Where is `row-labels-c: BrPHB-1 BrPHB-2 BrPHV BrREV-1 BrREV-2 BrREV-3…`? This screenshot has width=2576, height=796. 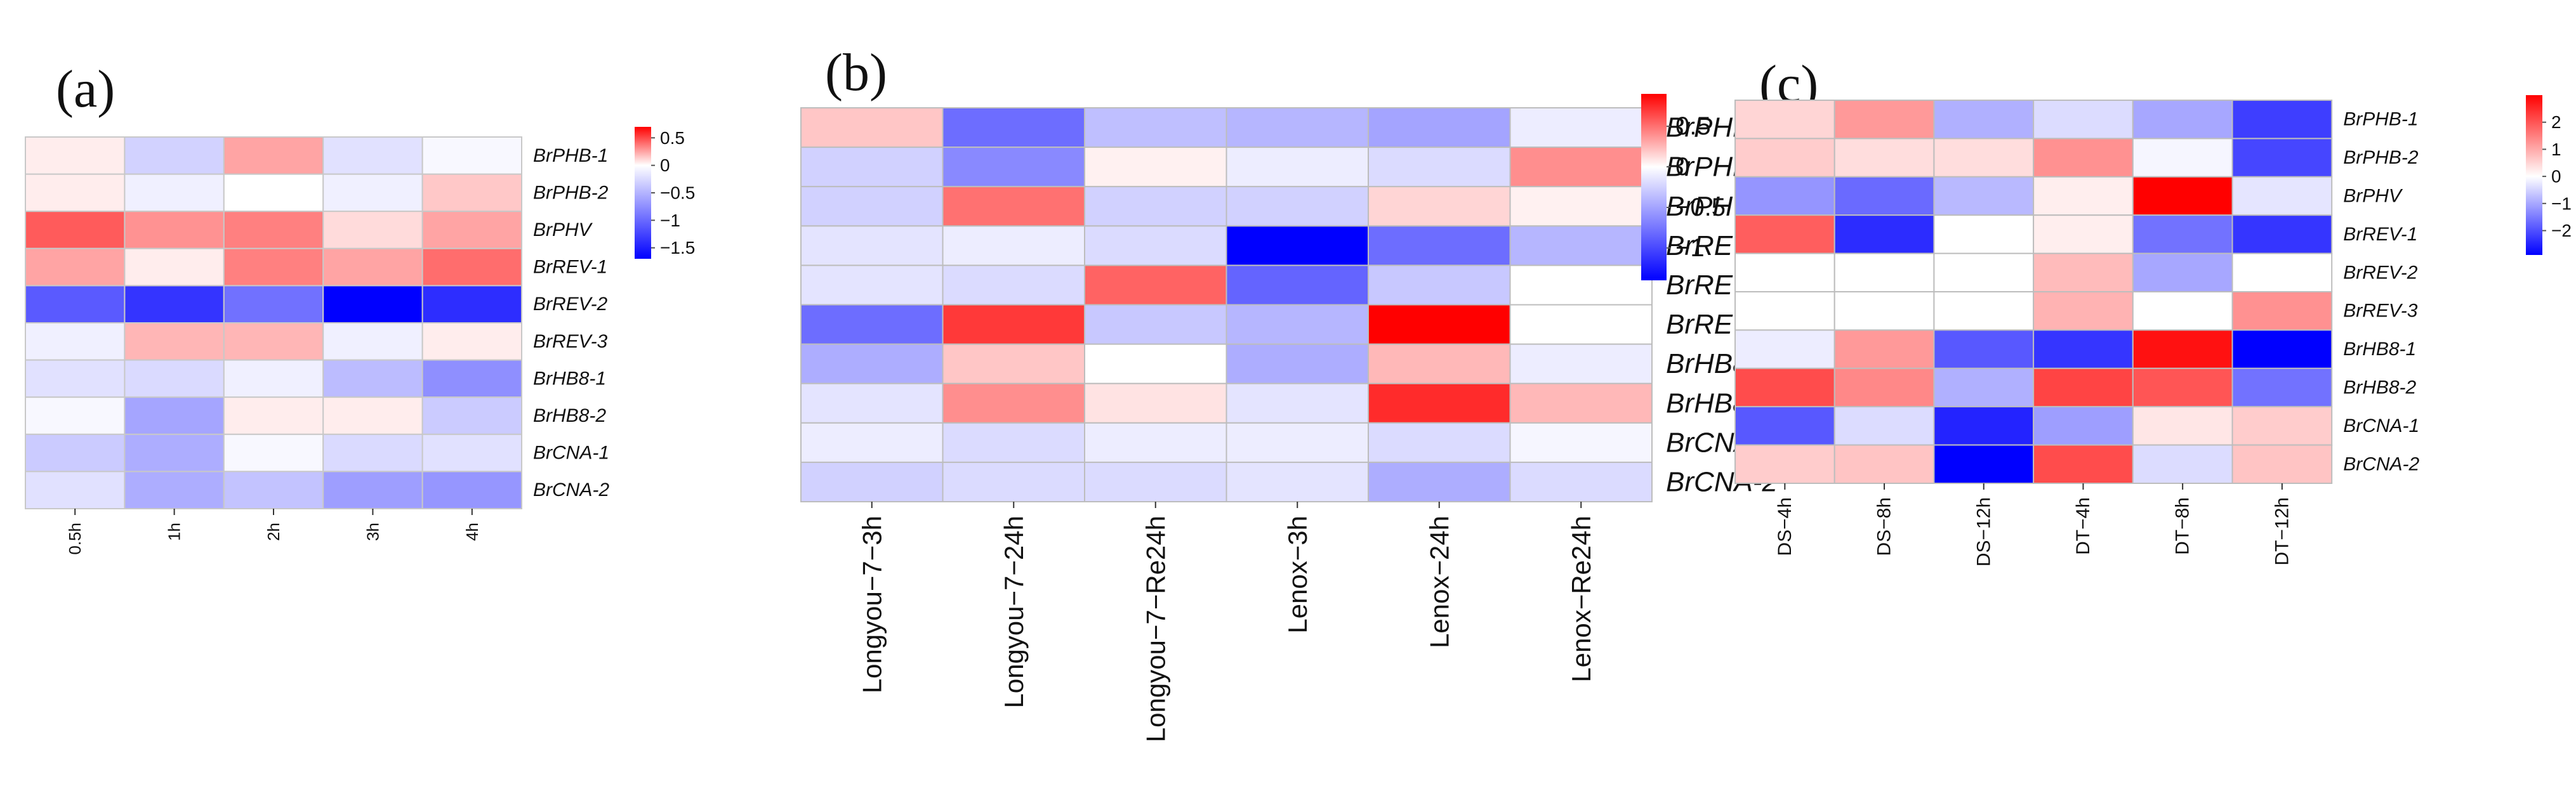
row-labels-c: BrPHB-1 BrPHB-2 BrPHV BrREV-1 BrREV-2 BrREV-3… is located at coordinates (2381, 292).